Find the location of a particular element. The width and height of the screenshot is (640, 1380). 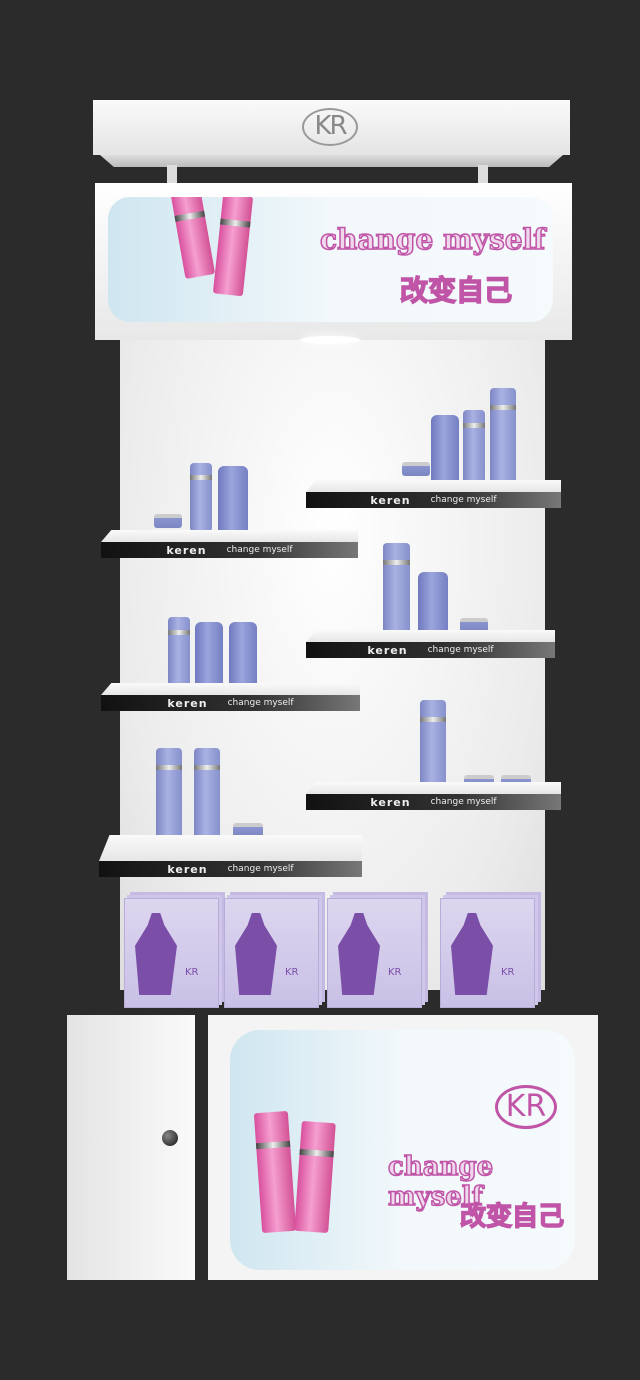

spotlight is located at coordinates (330, 340).